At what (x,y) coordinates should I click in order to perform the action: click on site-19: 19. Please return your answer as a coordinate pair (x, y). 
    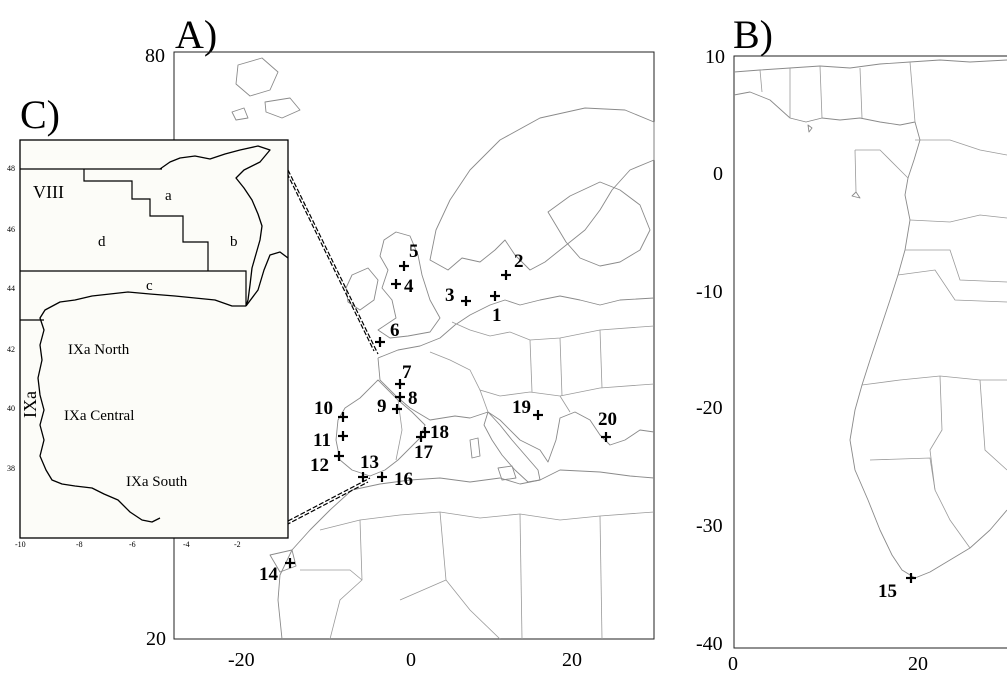
    Looking at the image, I should click on (527, 408).